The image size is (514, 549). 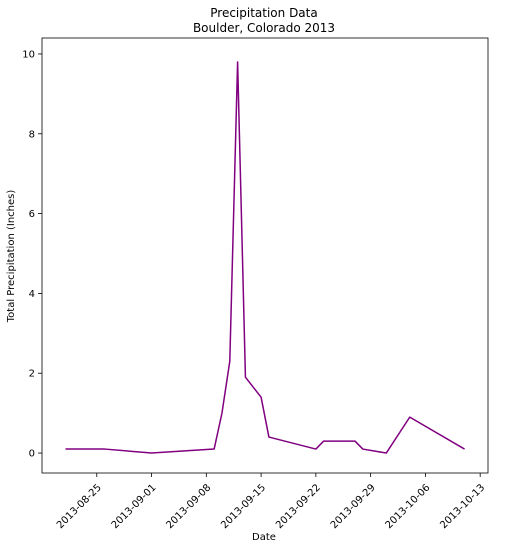 What do you see at coordinates (134, 506) in the screenshot?
I see `x-tick-label: 2013-09-01` at bounding box center [134, 506].